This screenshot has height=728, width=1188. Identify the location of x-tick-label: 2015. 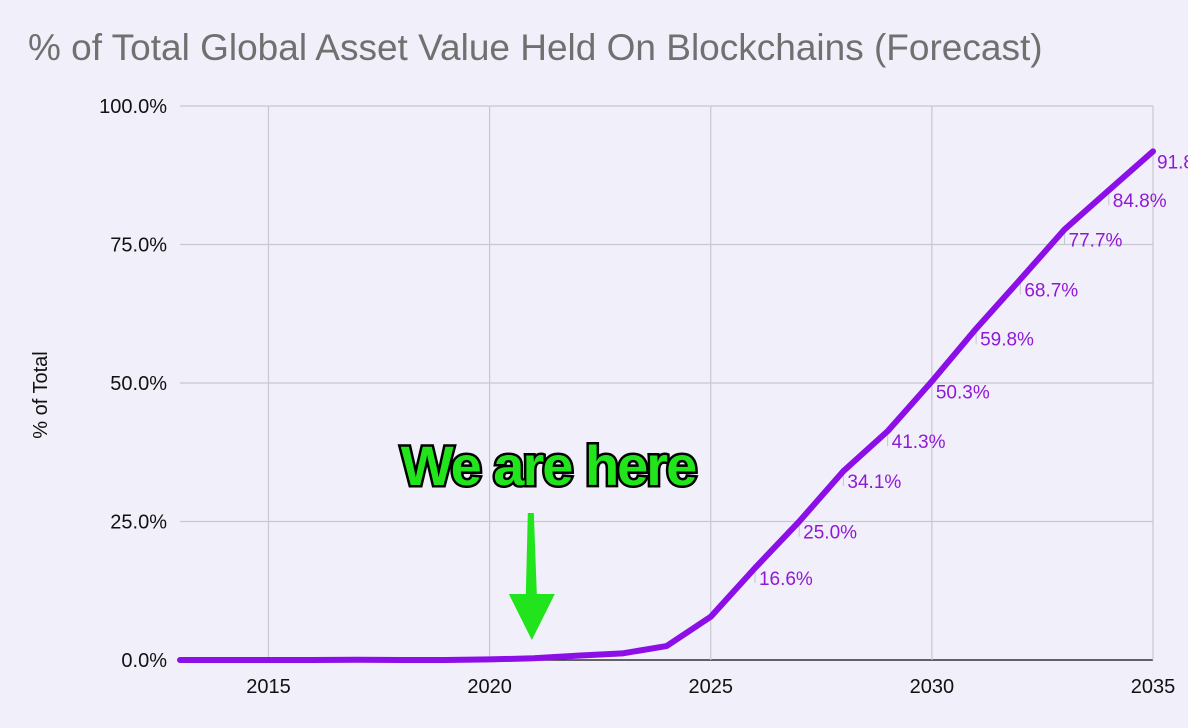
(268, 687).